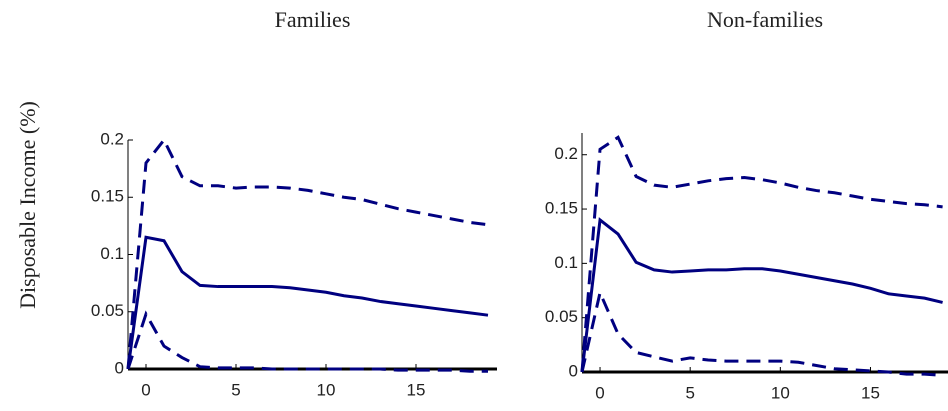 This screenshot has width=948, height=411. Describe the element at coordinates (27, 205) in the screenshot. I see `y-axis-label: Disposable Income (%)` at that location.